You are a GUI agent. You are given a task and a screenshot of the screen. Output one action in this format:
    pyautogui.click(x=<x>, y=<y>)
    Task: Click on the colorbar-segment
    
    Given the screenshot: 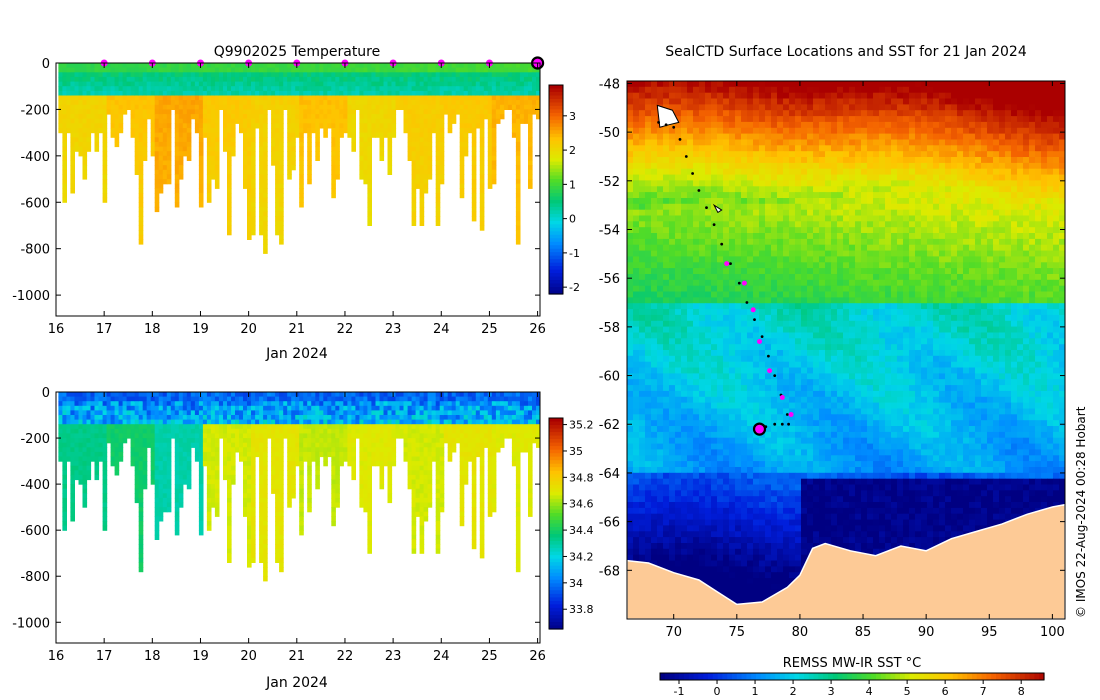 What is the action you would take?
    pyautogui.click(x=556, y=128)
    